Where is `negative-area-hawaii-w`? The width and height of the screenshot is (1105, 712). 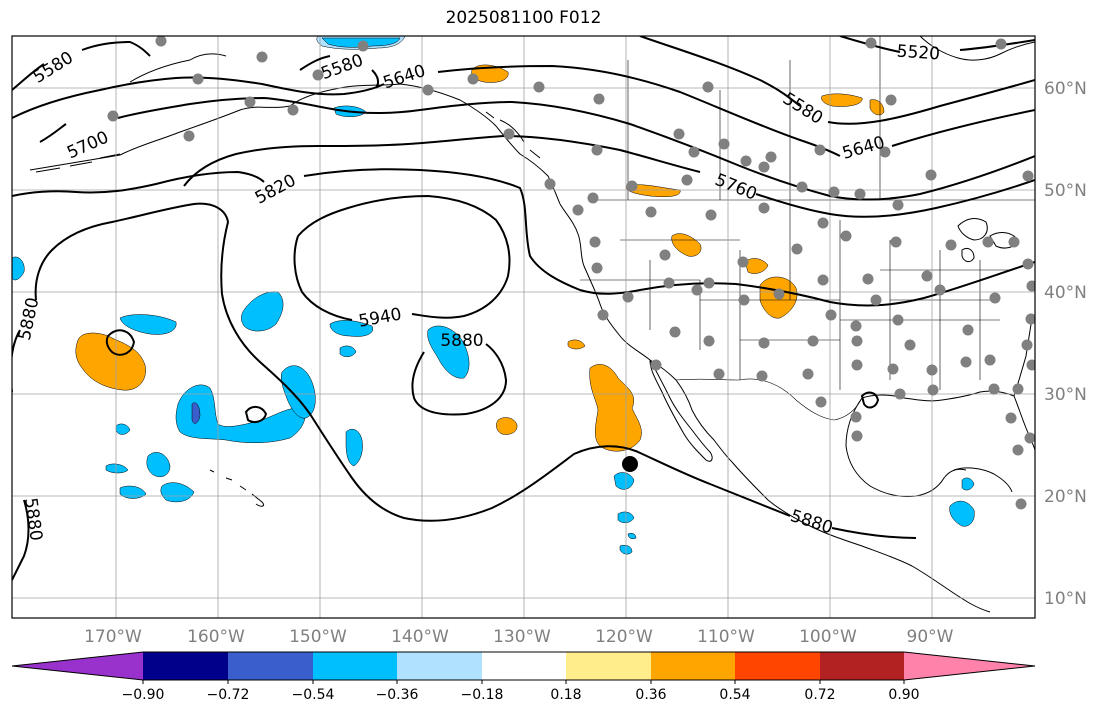
negative-area-hawaii-w is located at coordinates (123, 429).